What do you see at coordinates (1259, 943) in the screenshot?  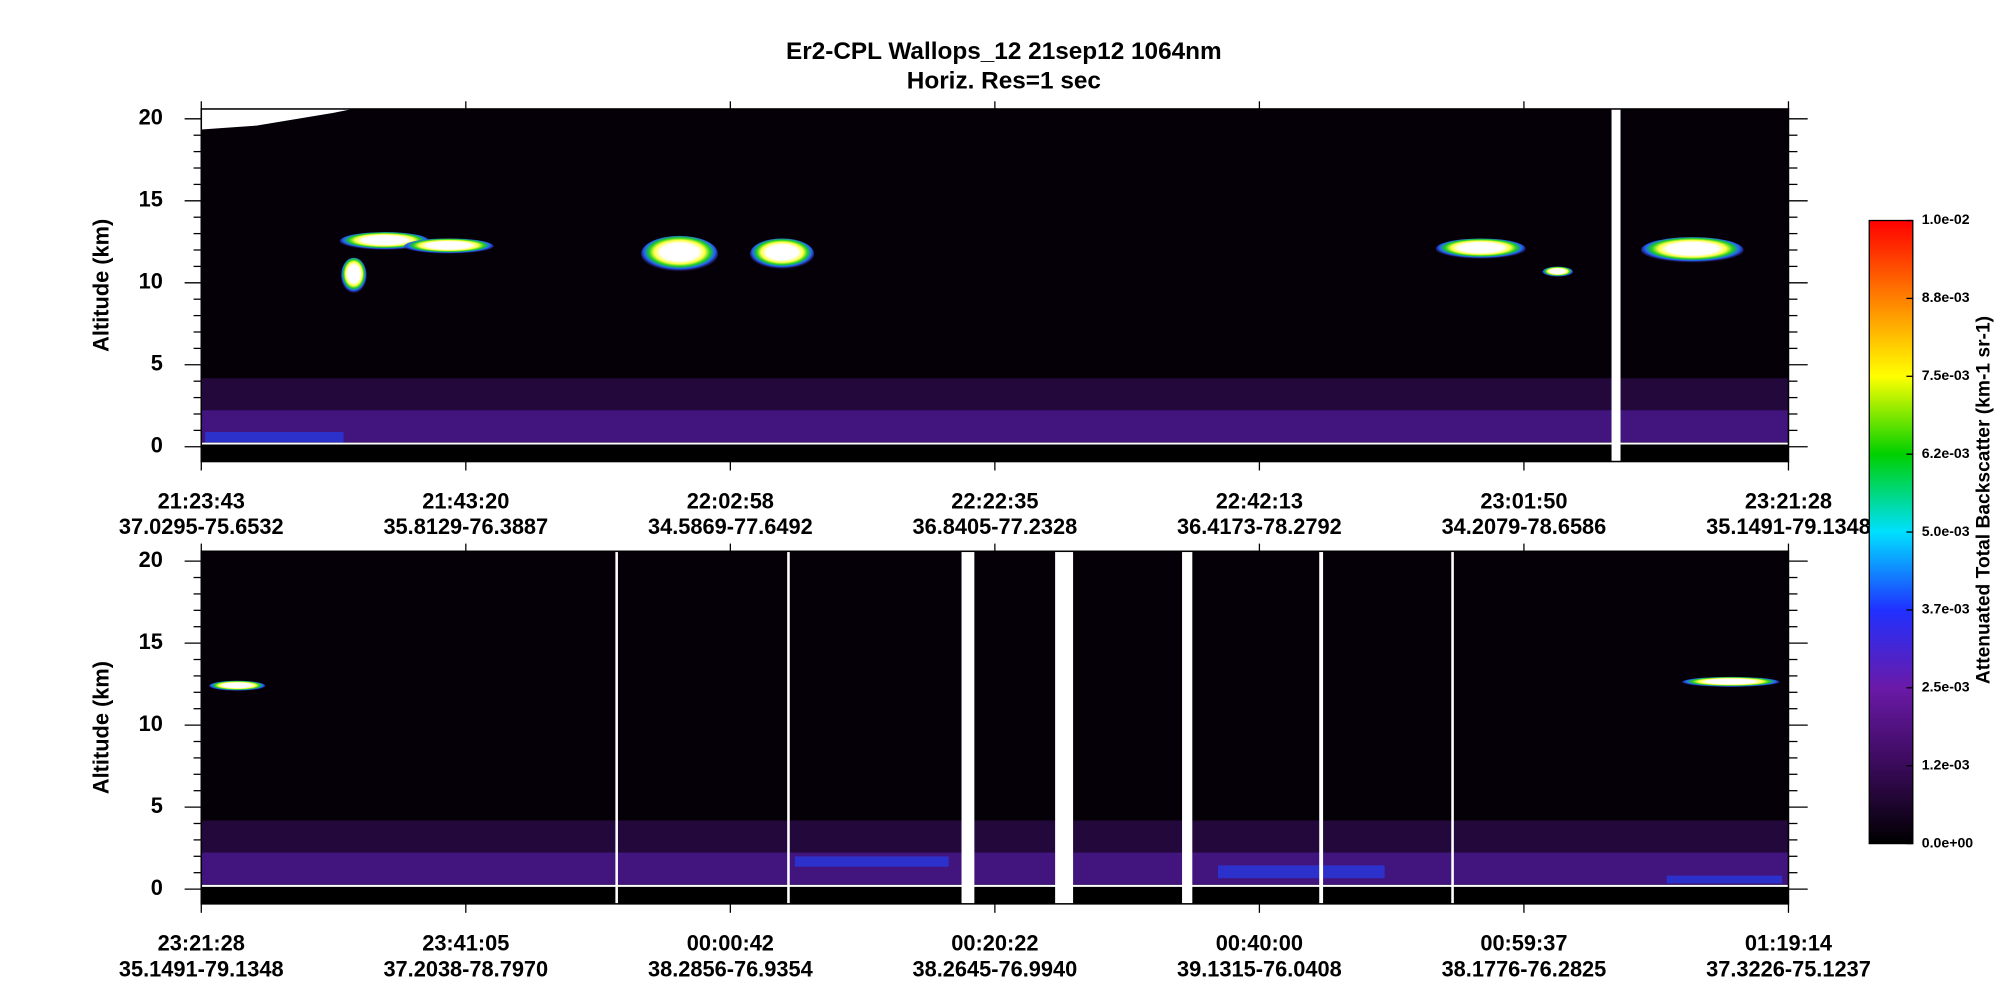 I see `x-tick-label: 00:40:00` at bounding box center [1259, 943].